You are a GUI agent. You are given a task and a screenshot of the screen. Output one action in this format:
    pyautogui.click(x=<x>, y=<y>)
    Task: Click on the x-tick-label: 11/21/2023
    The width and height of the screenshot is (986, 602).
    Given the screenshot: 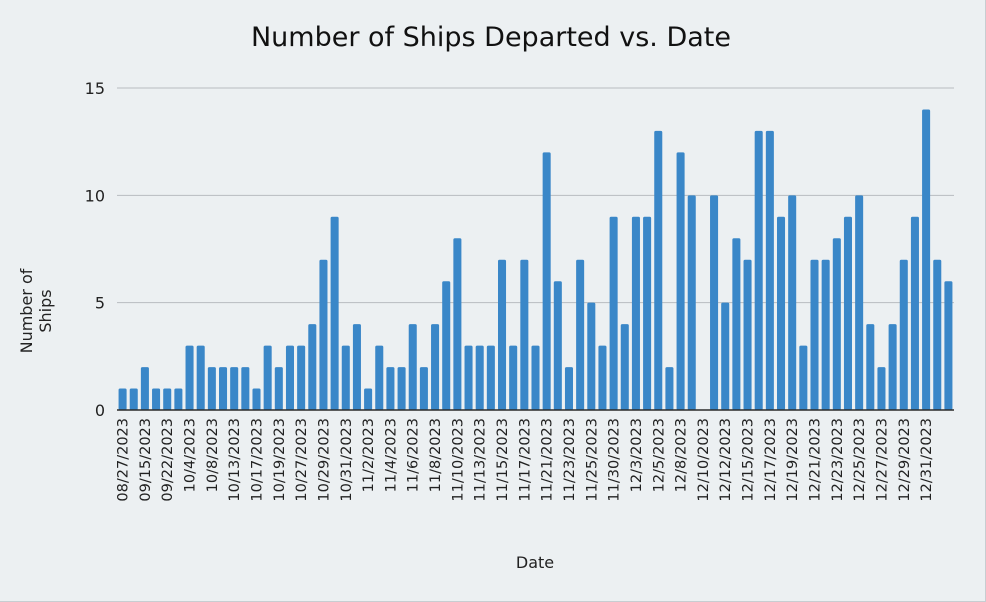 What is the action you would take?
    pyautogui.click(x=548, y=460)
    